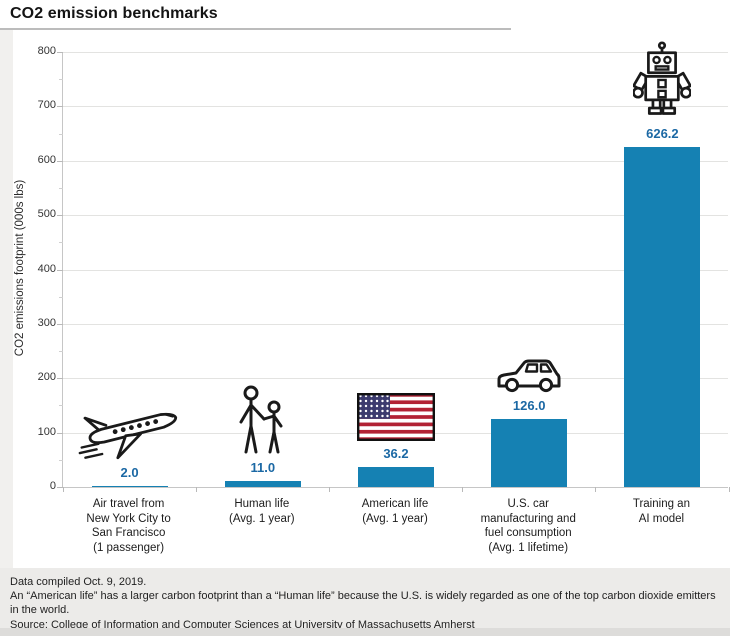 The width and height of the screenshot is (730, 636). Describe the element at coordinates (395, 417) in the screenshot. I see `us-flag-icon` at that location.